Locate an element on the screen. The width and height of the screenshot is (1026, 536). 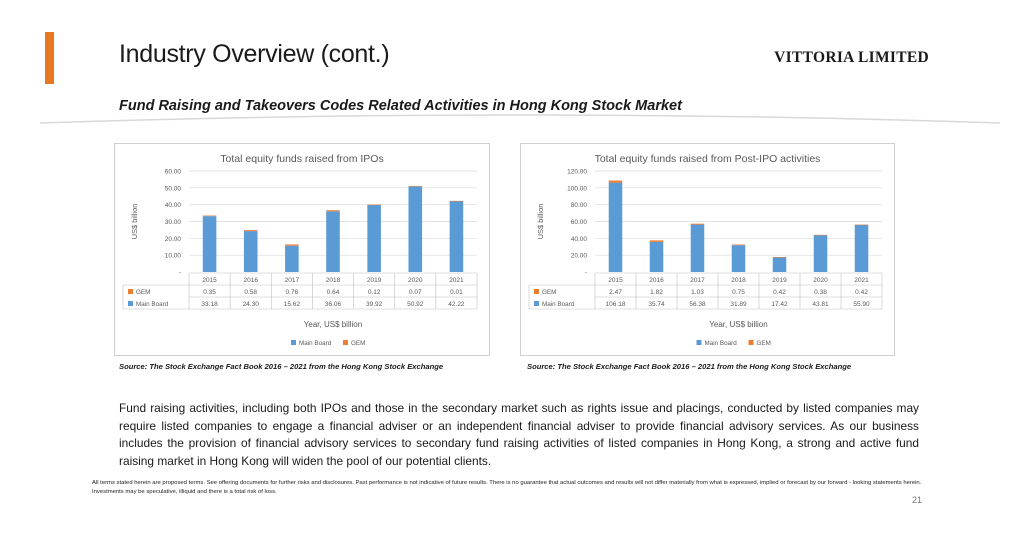
data-label-gem: 0.38 is located at coordinates (820, 292).